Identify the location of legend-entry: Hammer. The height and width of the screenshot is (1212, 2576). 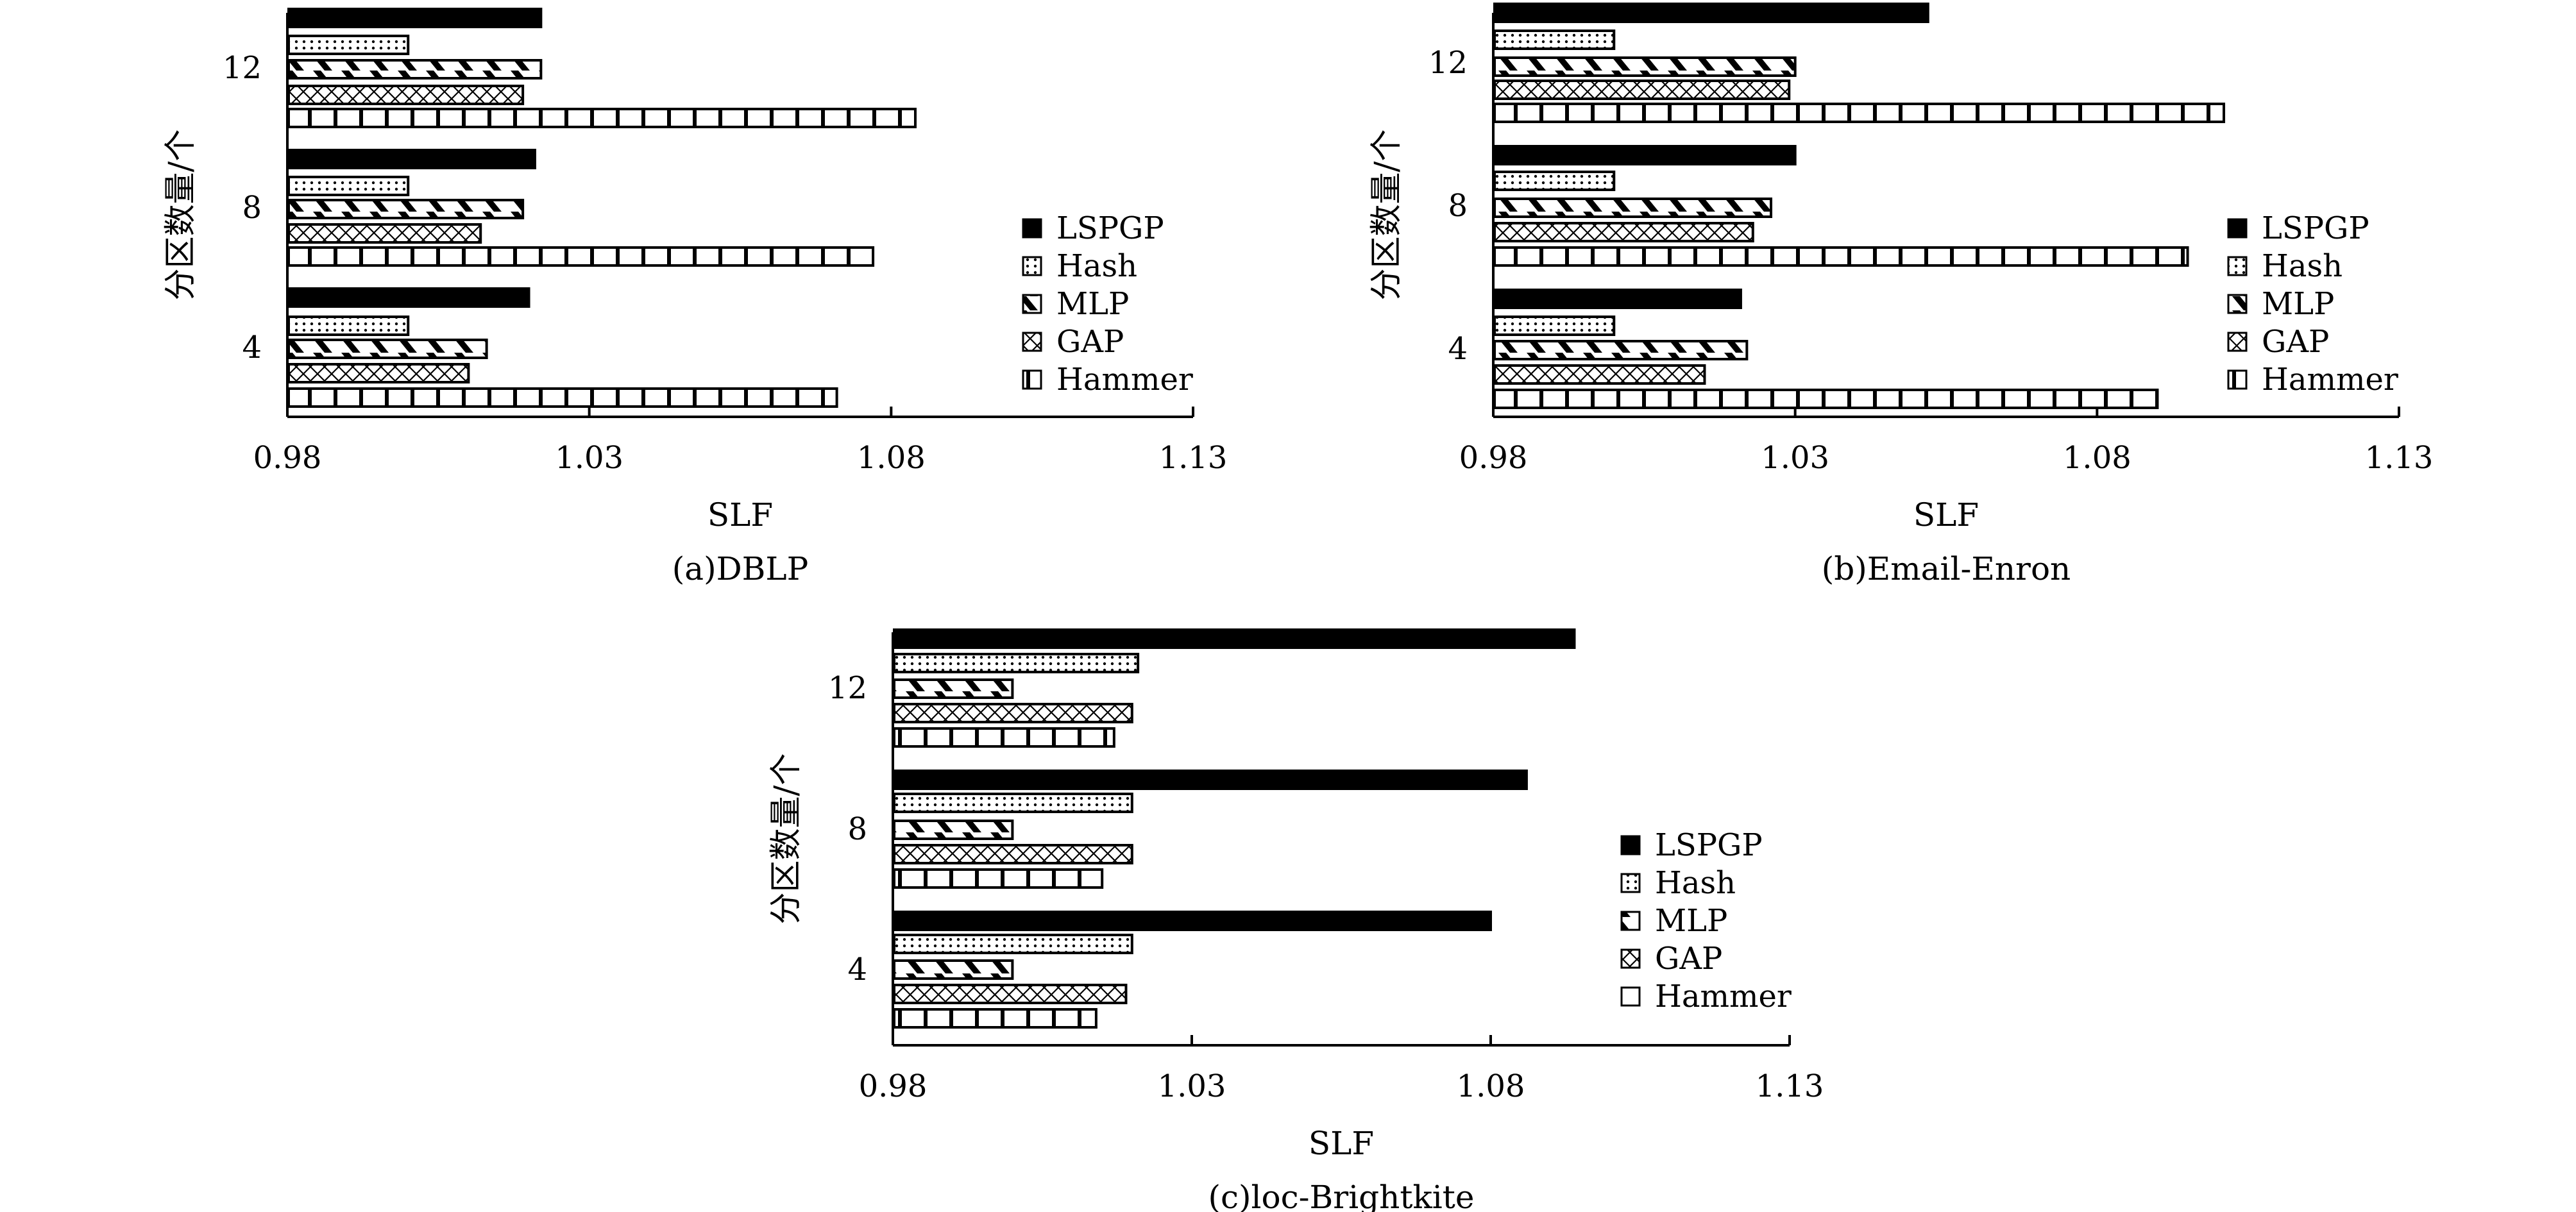
(1107, 380).